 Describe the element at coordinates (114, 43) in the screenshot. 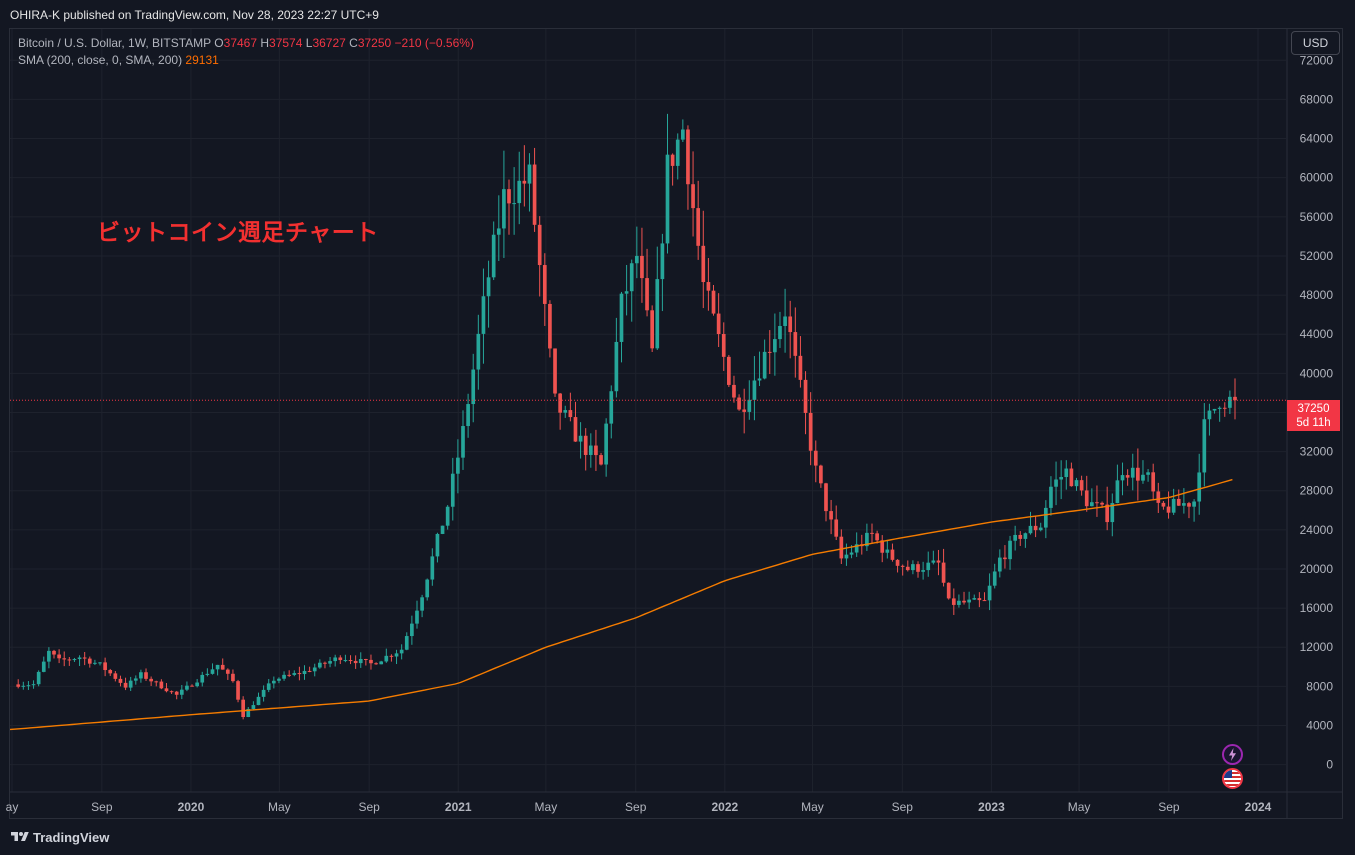

I see `symbol-title: Bitcoin / U.S. Dollar, 1W, BITSTAMP` at that location.